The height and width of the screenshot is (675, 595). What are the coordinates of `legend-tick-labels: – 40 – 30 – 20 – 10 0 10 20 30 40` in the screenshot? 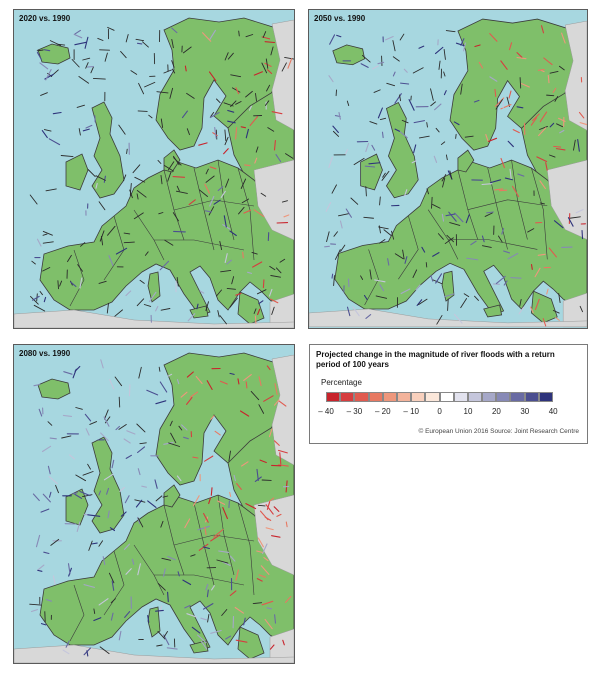 It's located at (450, 412).